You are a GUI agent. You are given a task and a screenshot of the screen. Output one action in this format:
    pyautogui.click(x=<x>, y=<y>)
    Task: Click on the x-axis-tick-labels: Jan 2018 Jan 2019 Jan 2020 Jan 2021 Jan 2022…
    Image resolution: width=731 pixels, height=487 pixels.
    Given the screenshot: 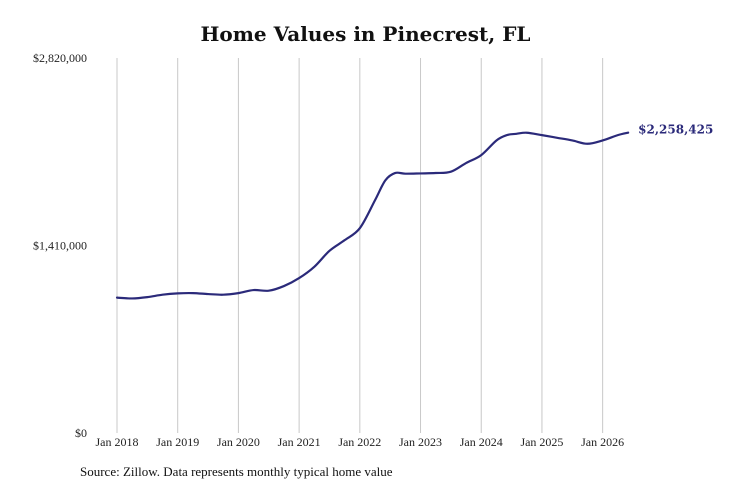 What is the action you would take?
    pyautogui.click(x=360, y=442)
    